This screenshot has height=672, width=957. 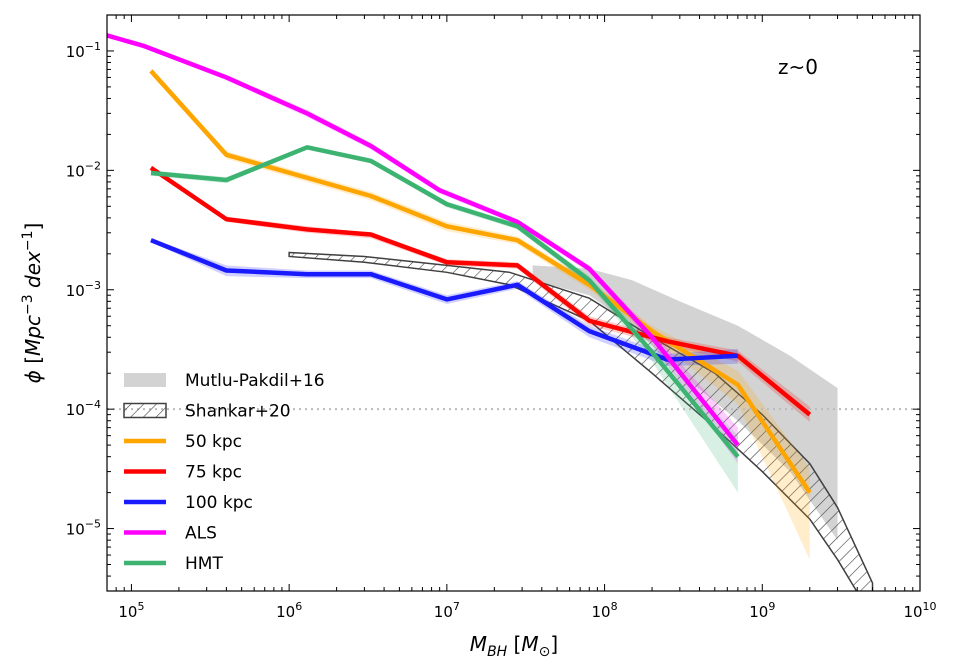 I want to click on tick-label: 10⁻³, so click(x=83, y=289).